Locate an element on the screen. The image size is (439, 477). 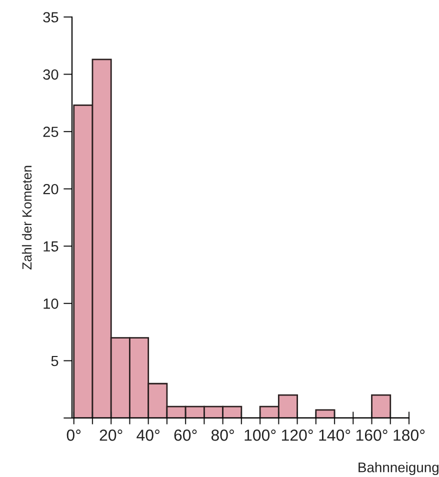
x-tick-label: 160° is located at coordinates (372, 435).